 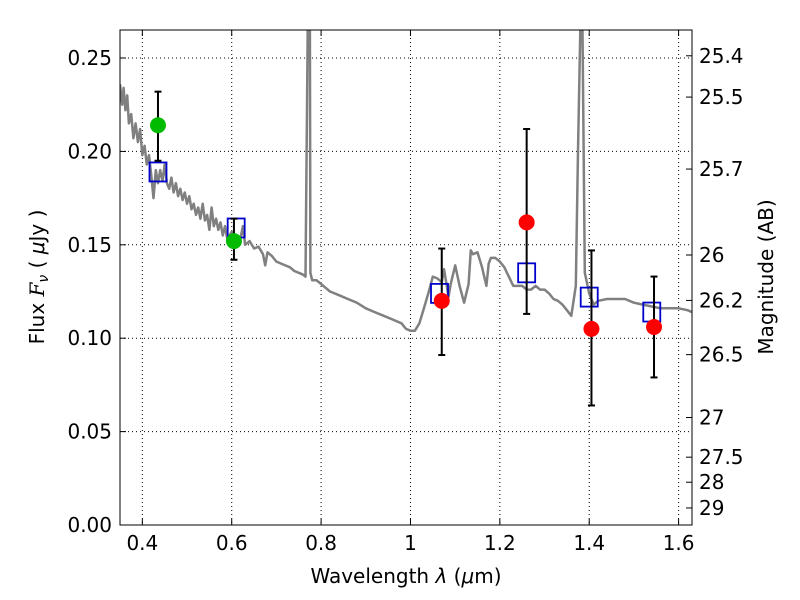 What do you see at coordinates (89, 245) in the screenshot?
I see `y-tick-label: 0.15` at bounding box center [89, 245].